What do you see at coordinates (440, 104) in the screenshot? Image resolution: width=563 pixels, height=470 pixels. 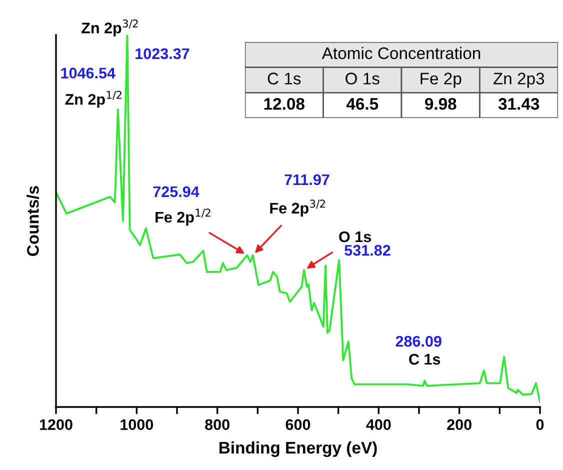 I see `data-label: 9.98` at bounding box center [440, 104].